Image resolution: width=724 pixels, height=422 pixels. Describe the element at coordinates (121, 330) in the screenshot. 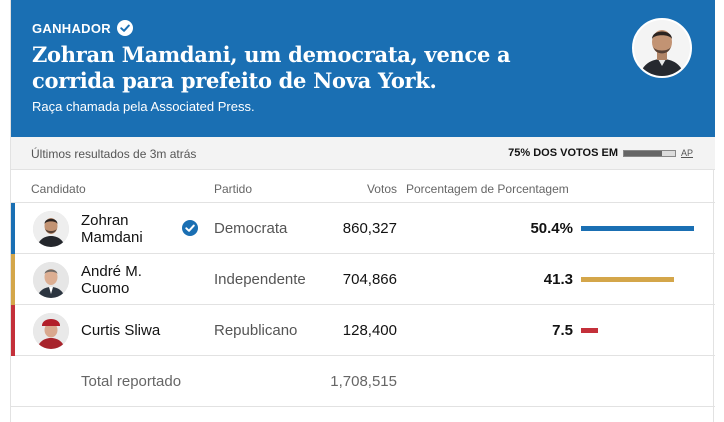

I see `candidate-name: Curtis Sliwa` at that location.